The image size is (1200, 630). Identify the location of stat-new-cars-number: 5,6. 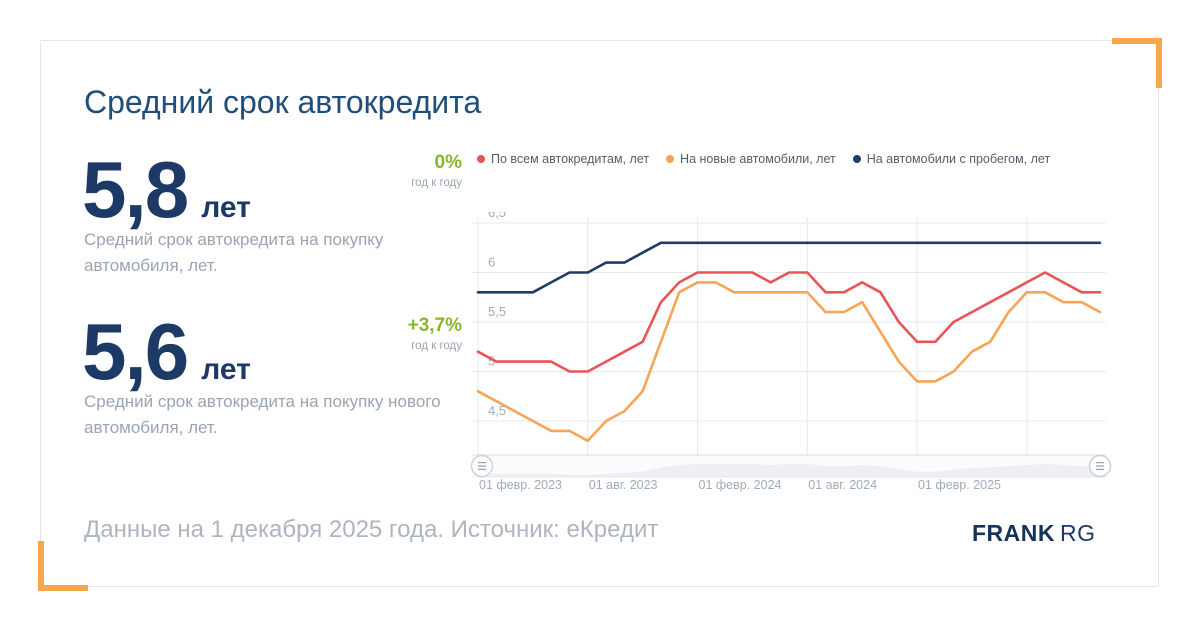
(135, 351).